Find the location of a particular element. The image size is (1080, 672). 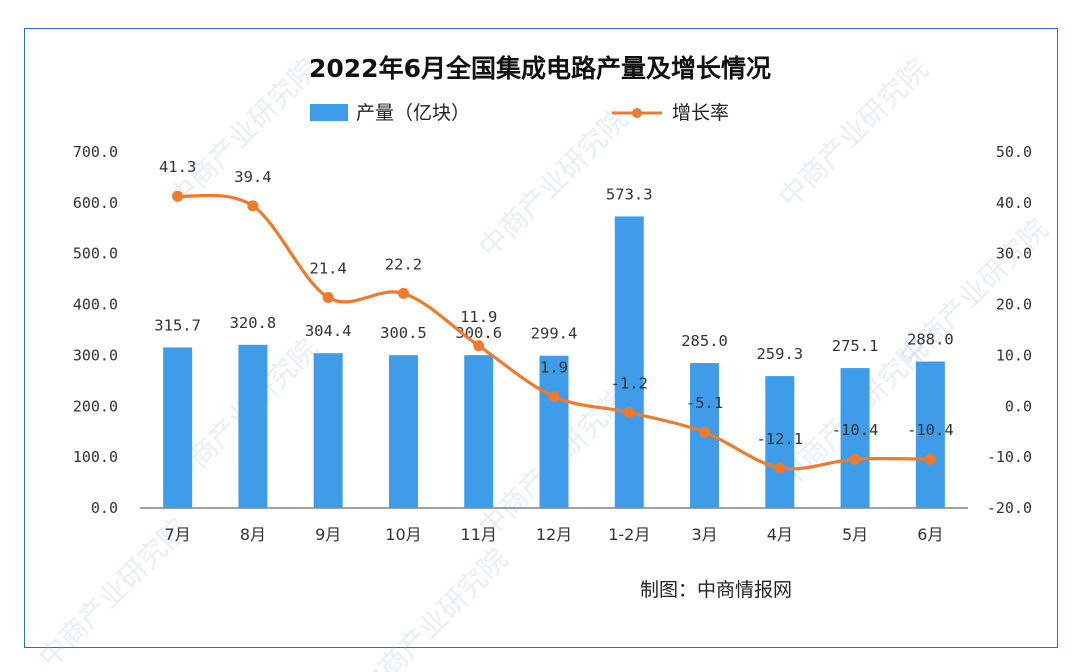

line-value-label: 22.2 is located at coordinates (403, 264).